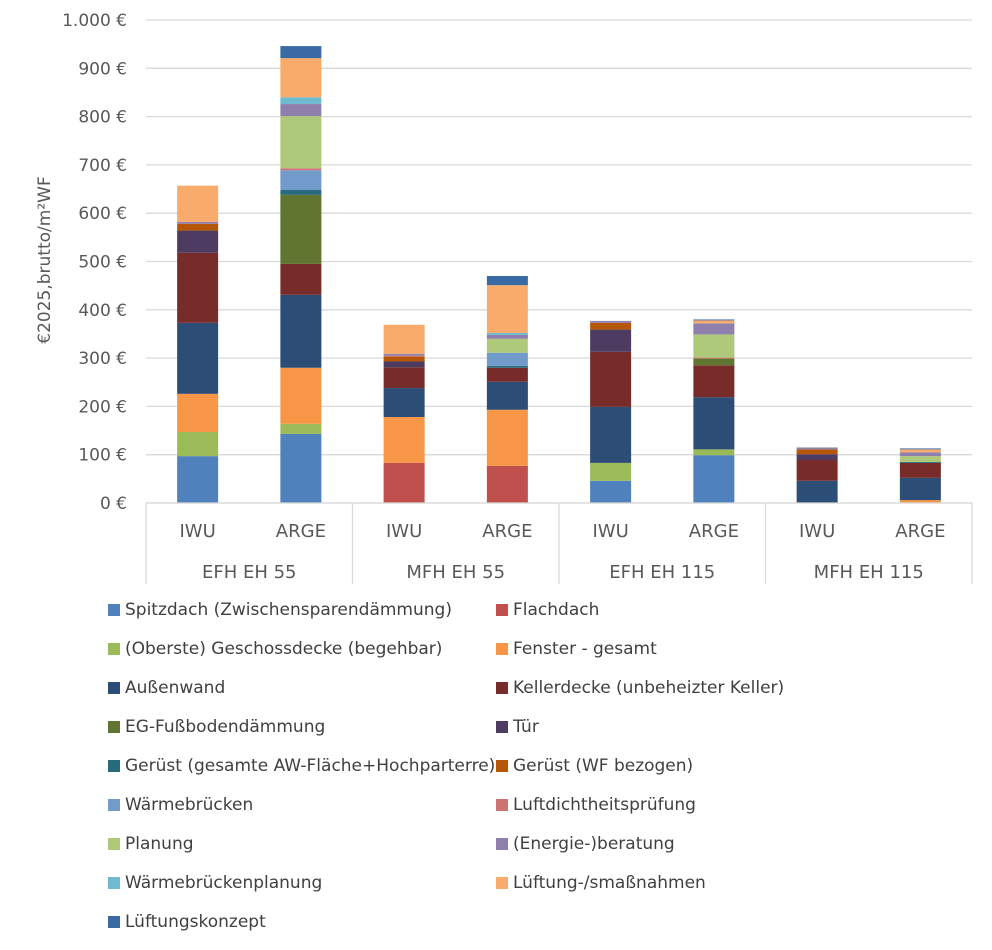 The image size is (992, 950). What do you see at coordinates (662, 572) in the screenshot?
I see `x-group-label: EFH EH 115` at bounding box center [662, 572].